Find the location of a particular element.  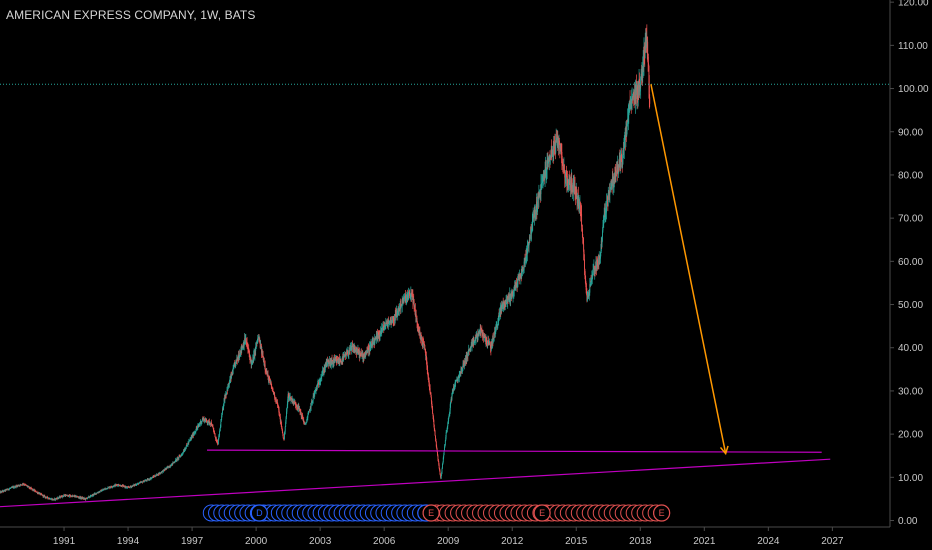

x-tick-label: 2027 is located at coordinates (832, 541).